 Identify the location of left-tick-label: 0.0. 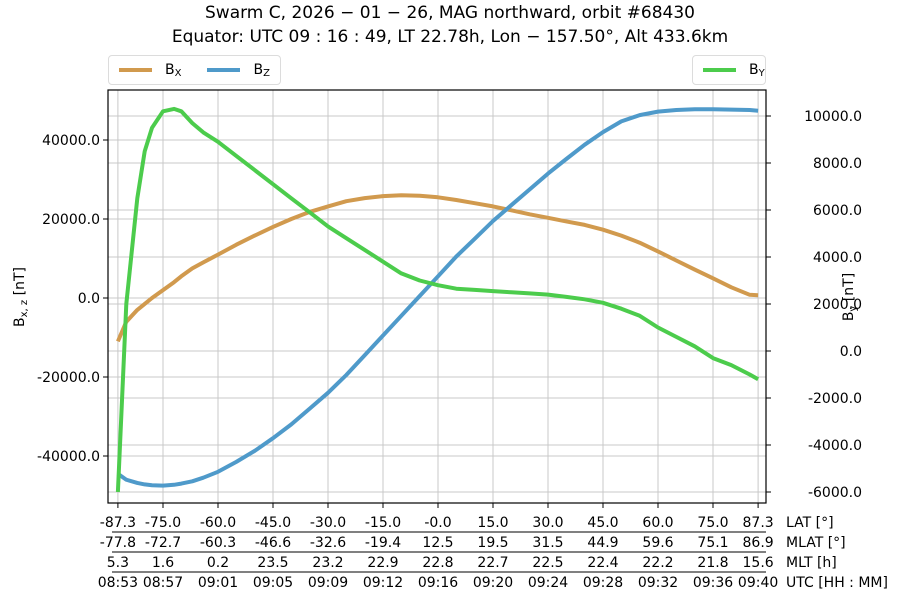
(89, 299).